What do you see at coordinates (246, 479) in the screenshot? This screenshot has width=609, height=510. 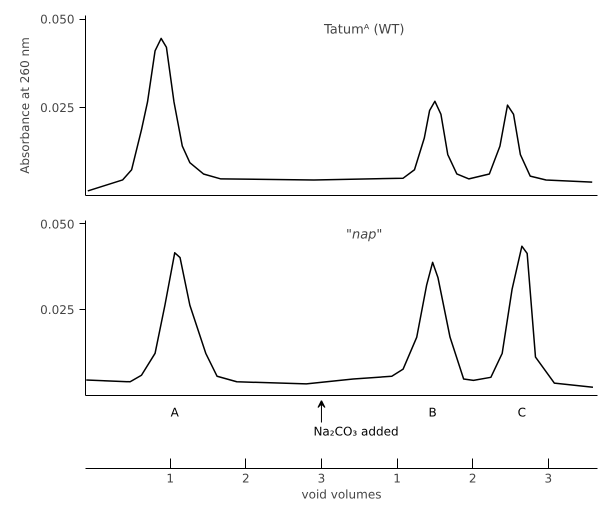 I see `x-tick-label: 2` at bounding box center [246, 479].